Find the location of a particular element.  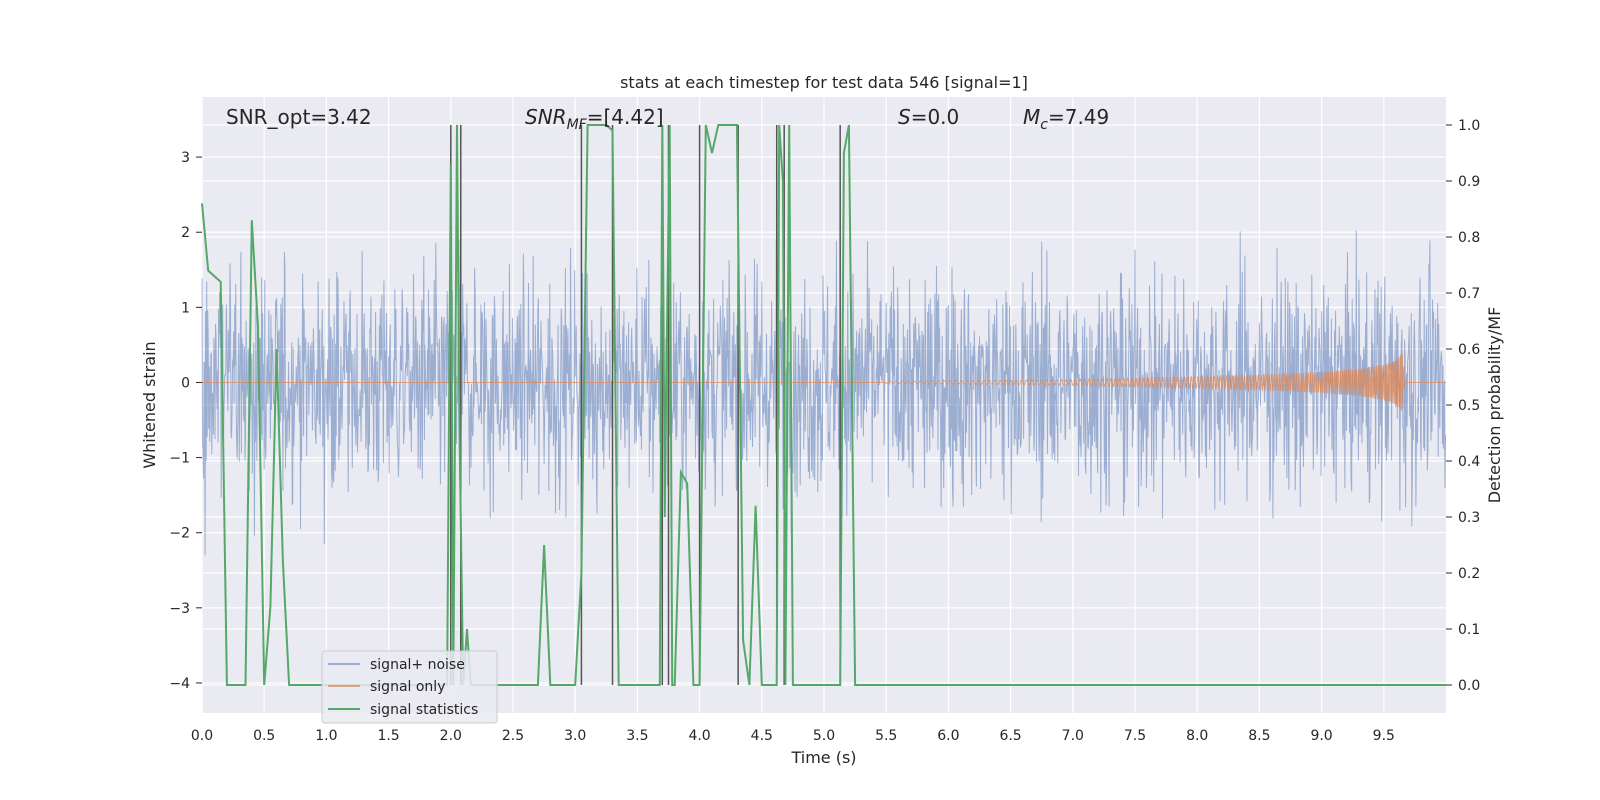

y-right-tick-label: 0.8 is located at coordinates (1469, 238).